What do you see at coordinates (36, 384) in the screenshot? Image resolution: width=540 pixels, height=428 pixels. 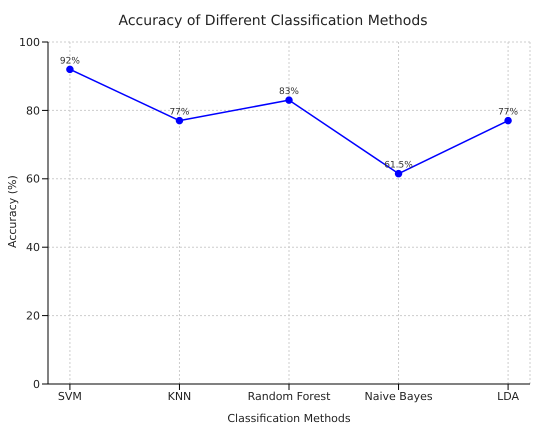 I see `y-tick-label: 0` at bounding box center [36, 384].